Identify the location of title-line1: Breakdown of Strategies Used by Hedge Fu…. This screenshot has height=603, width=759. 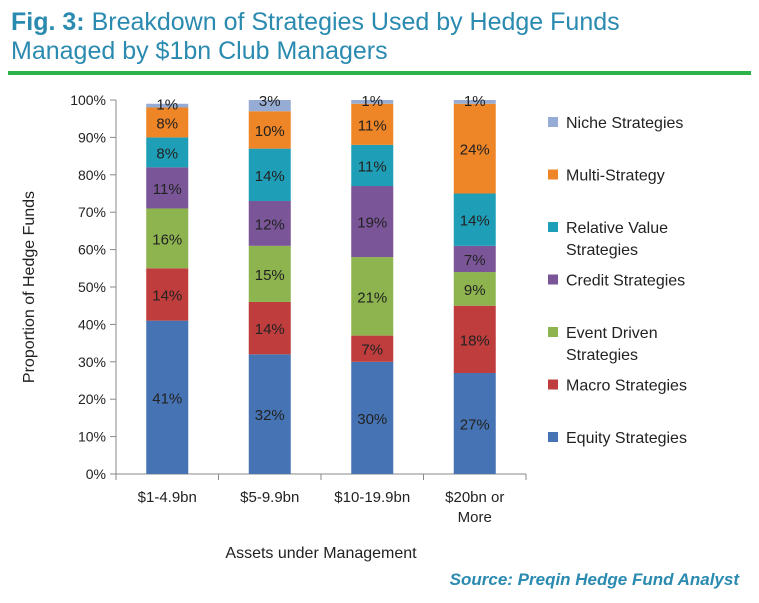
(355, 22).